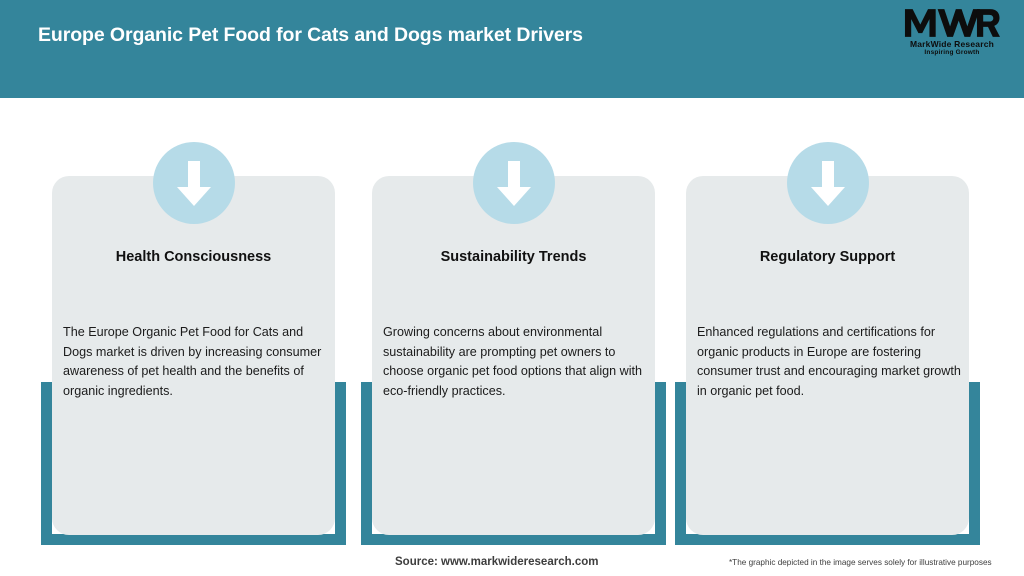 The image size is (1024, 576). Describe the element at coordinates (827, 257) in the screenshot. I see `card-heading: Regulatory Support` at that location.